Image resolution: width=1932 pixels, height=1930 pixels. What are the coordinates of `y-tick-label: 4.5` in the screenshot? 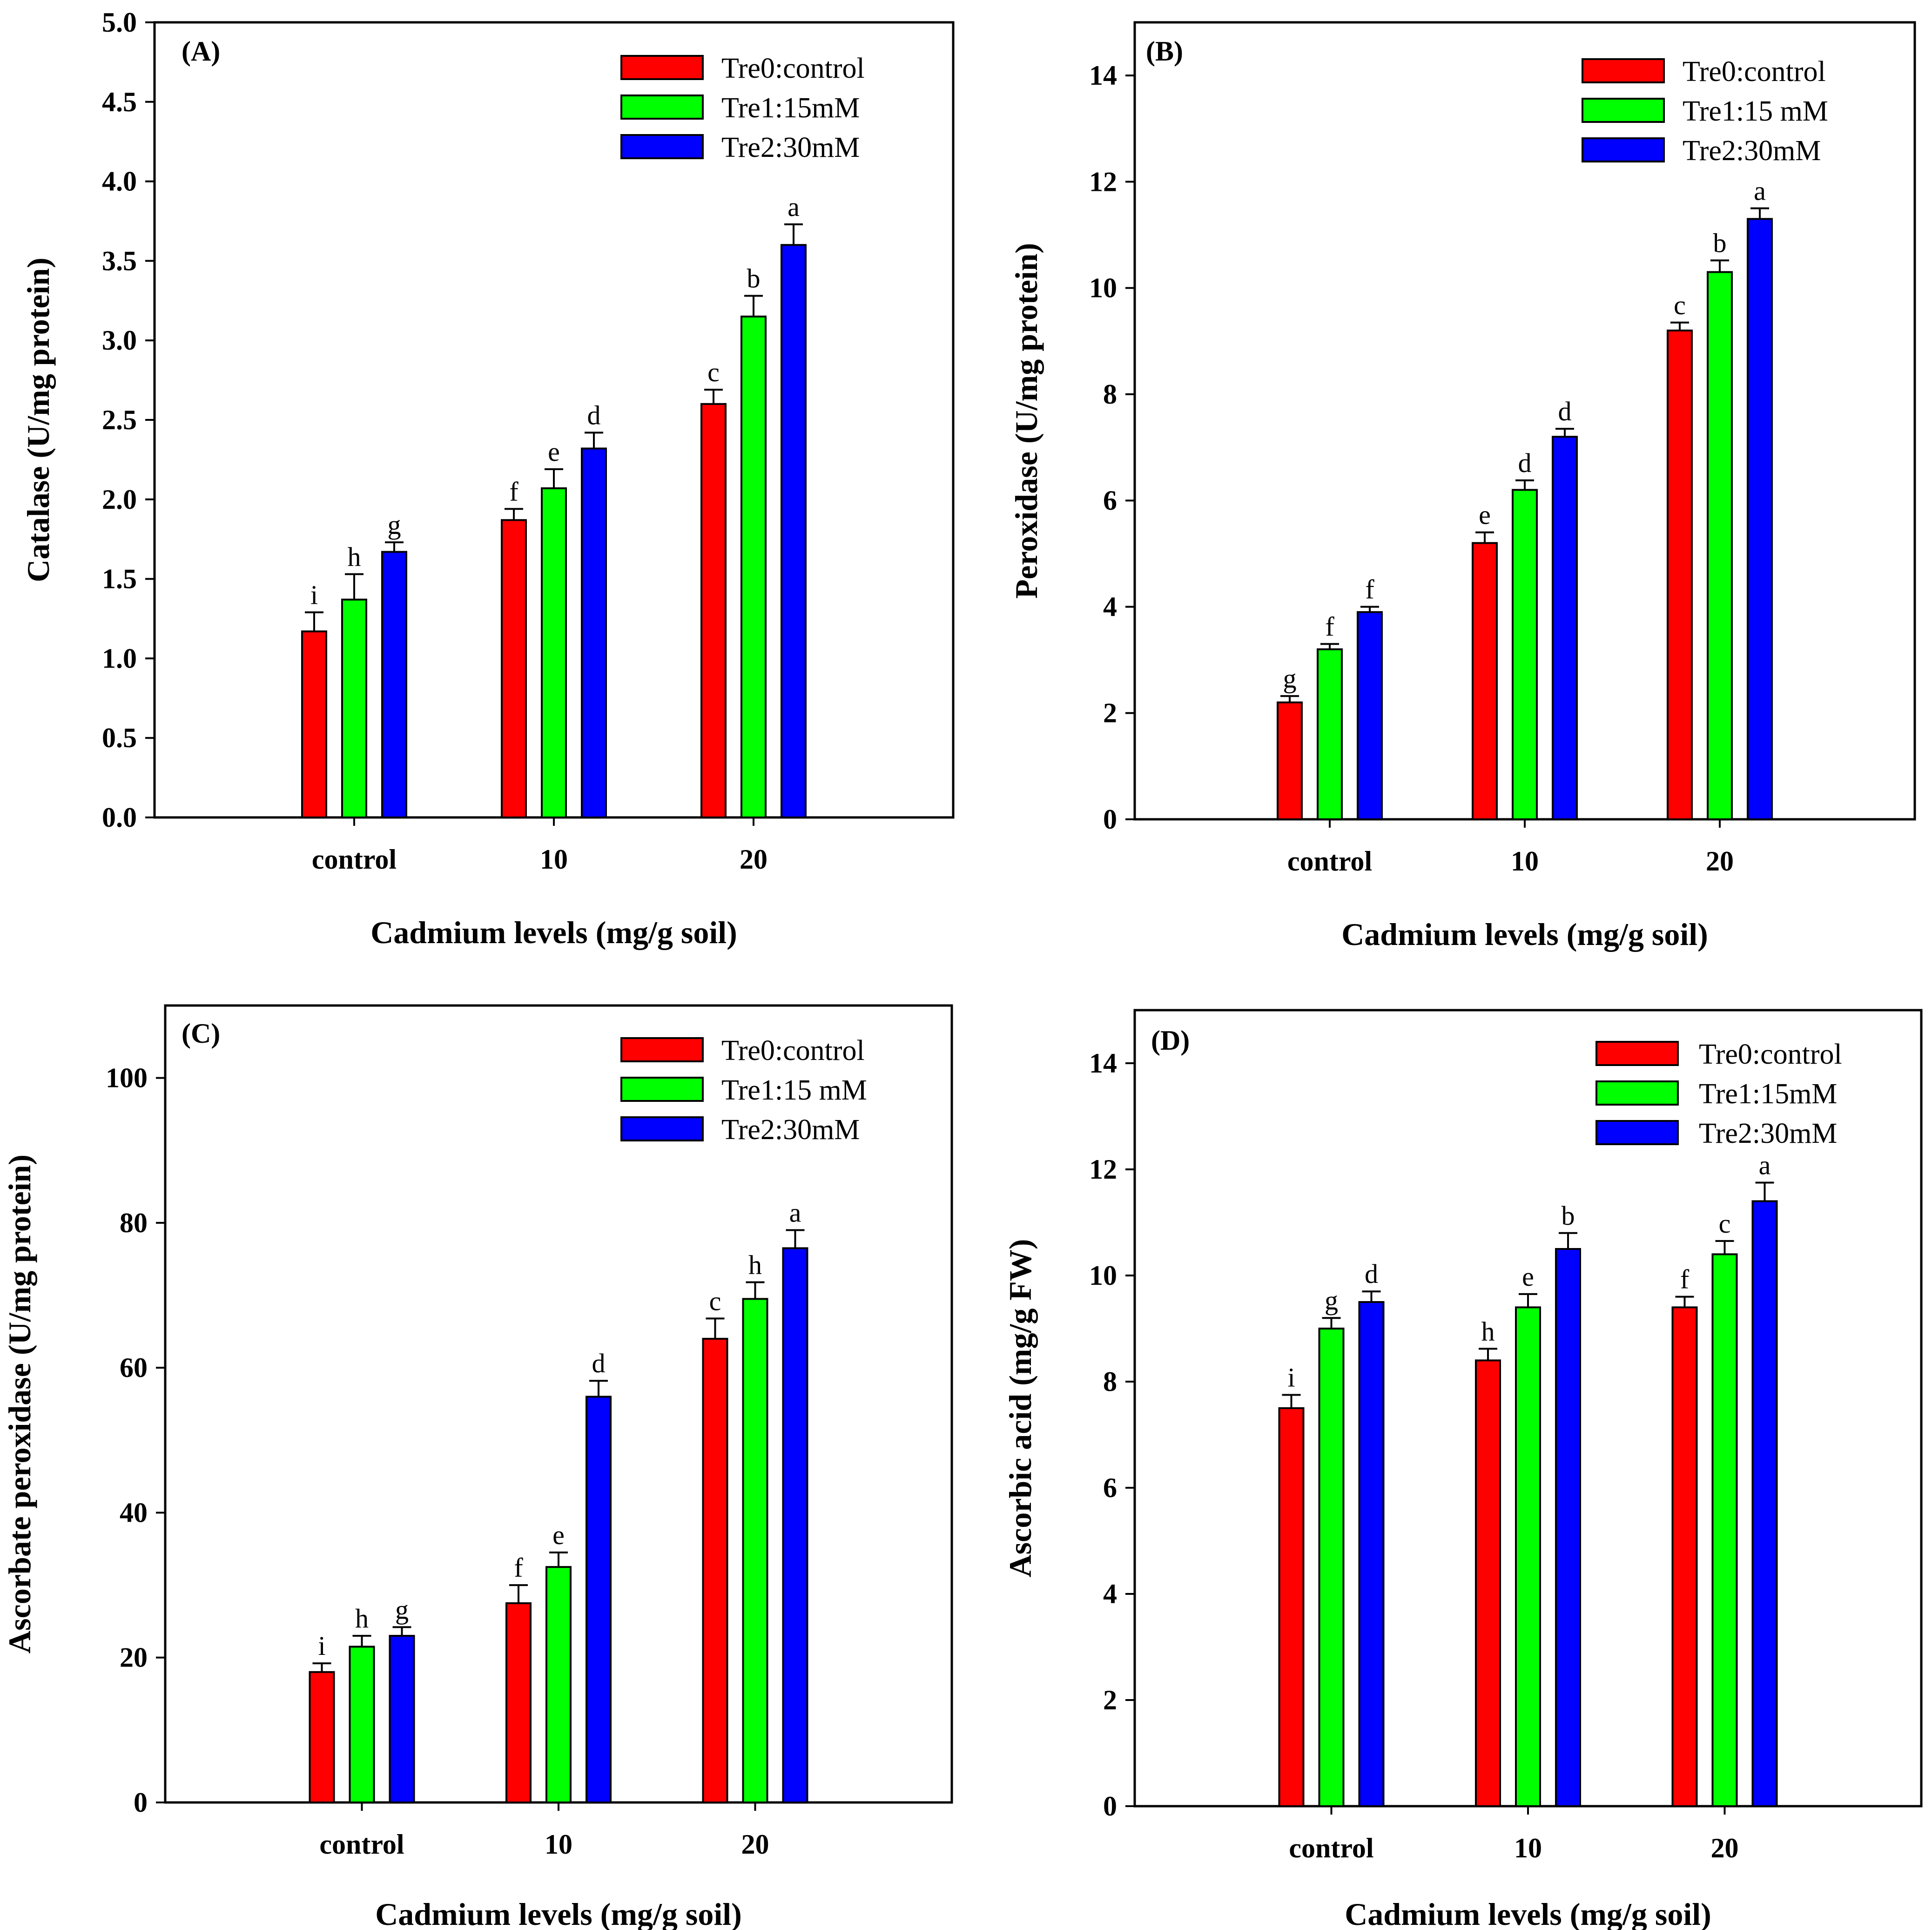 It's located at (119, 102).